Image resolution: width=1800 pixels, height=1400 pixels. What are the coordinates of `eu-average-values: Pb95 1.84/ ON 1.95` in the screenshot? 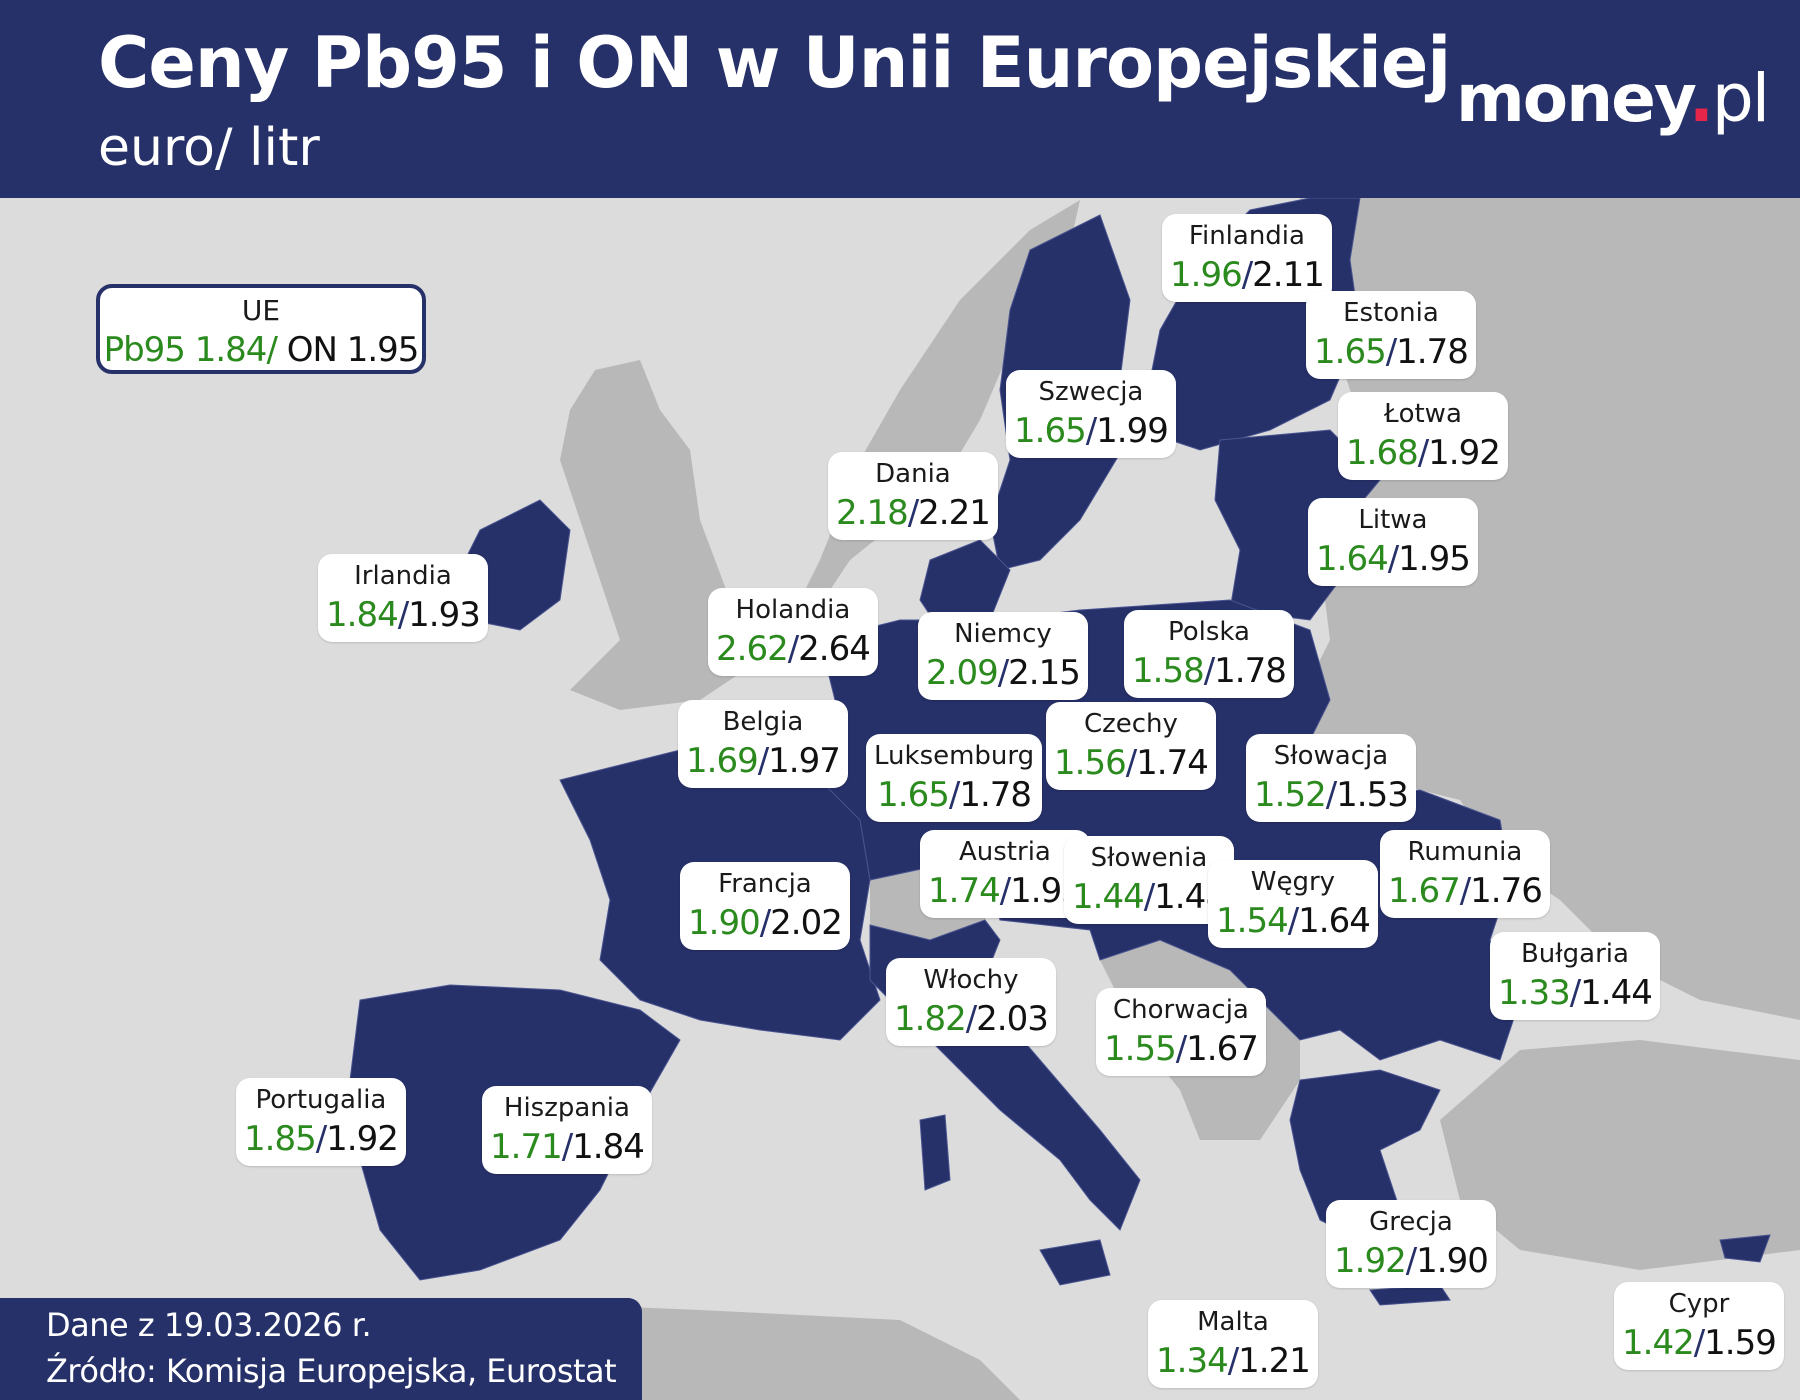 It's located at (261, 350).